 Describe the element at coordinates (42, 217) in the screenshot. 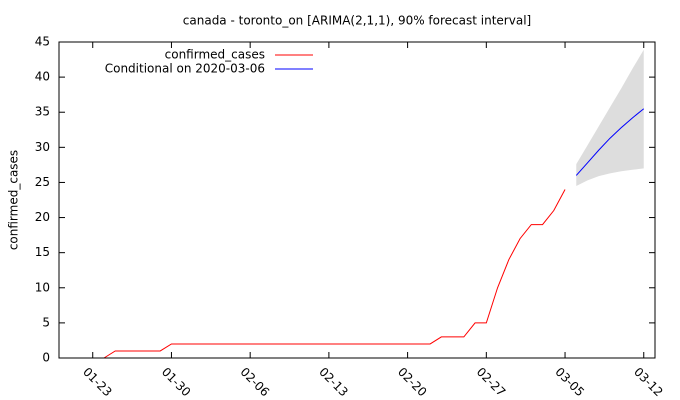

I see `y-tick-label: 20` at that location.